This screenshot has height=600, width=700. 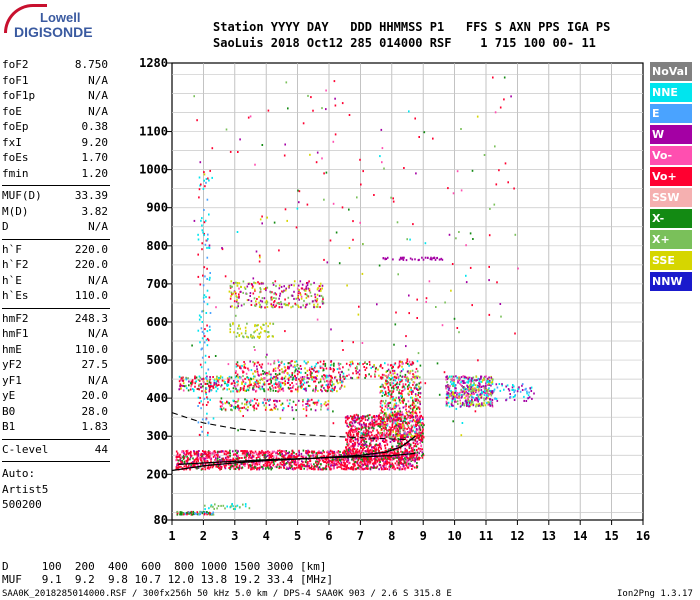 What do you see at coordinates (55, 81) in the screenshot?
I see `param-row: foF1 N/A` at bounding box center [55, 81].